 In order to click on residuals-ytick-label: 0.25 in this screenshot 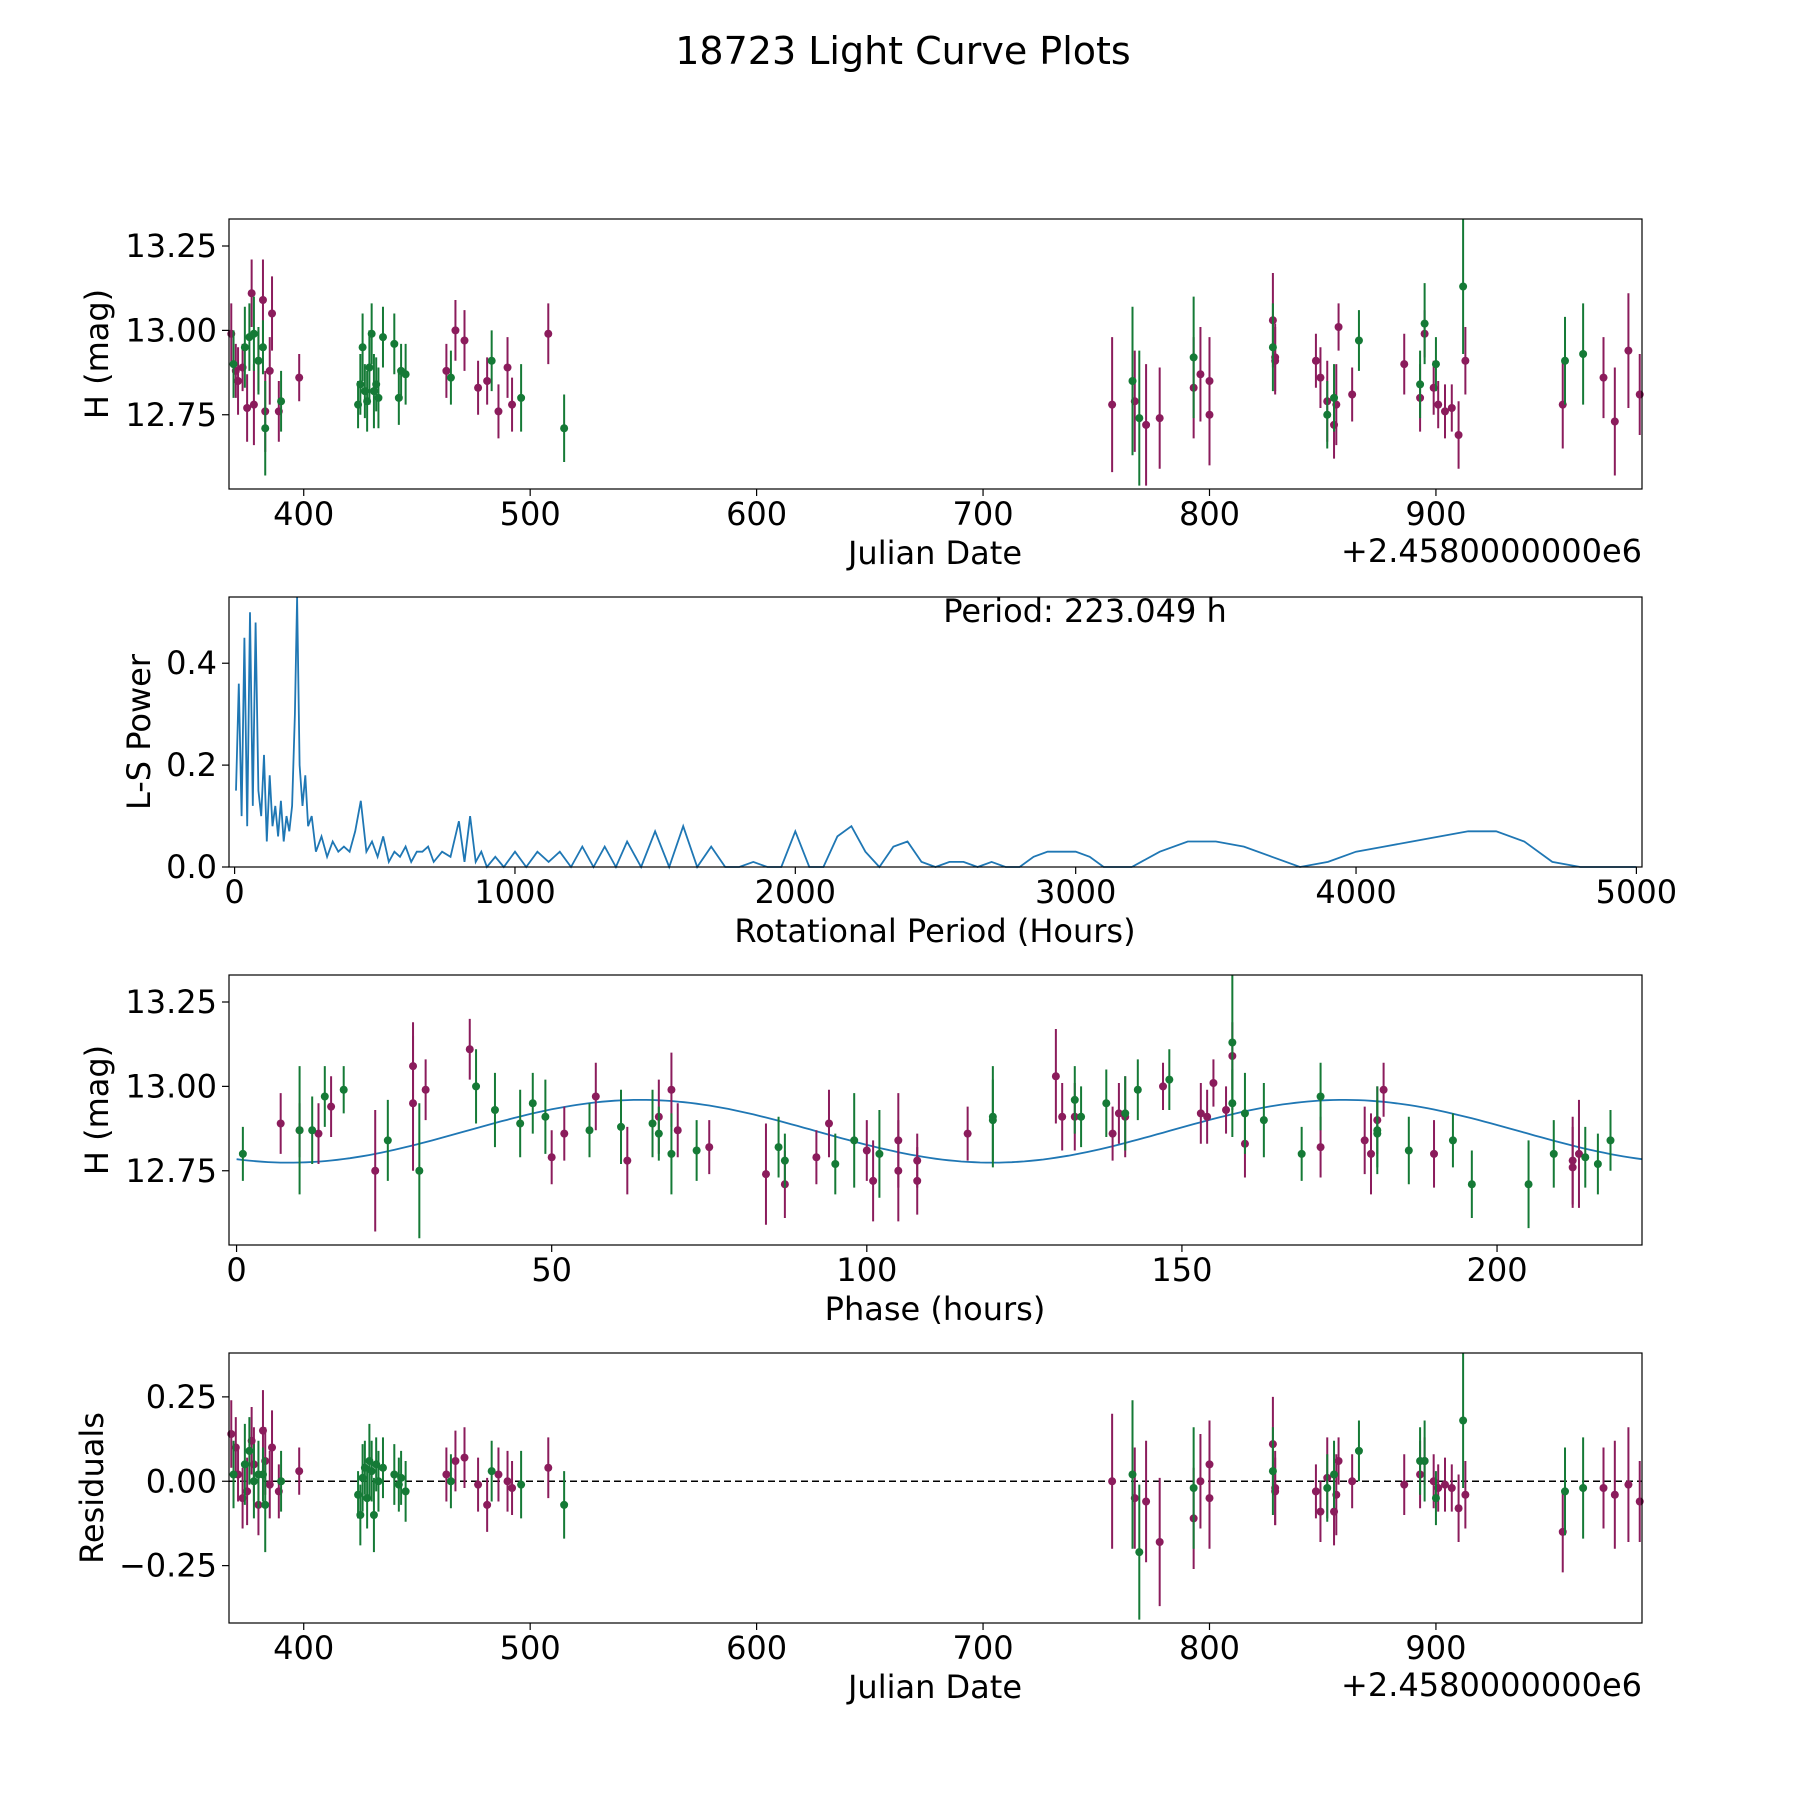, I will do `click(181, 1397)`.